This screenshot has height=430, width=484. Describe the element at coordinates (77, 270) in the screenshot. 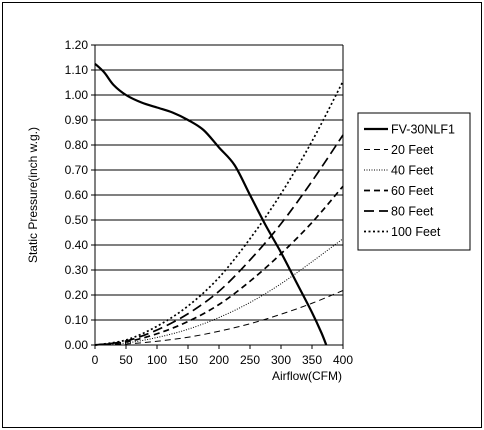

I see `y-tick-label: 0.30` at that location.